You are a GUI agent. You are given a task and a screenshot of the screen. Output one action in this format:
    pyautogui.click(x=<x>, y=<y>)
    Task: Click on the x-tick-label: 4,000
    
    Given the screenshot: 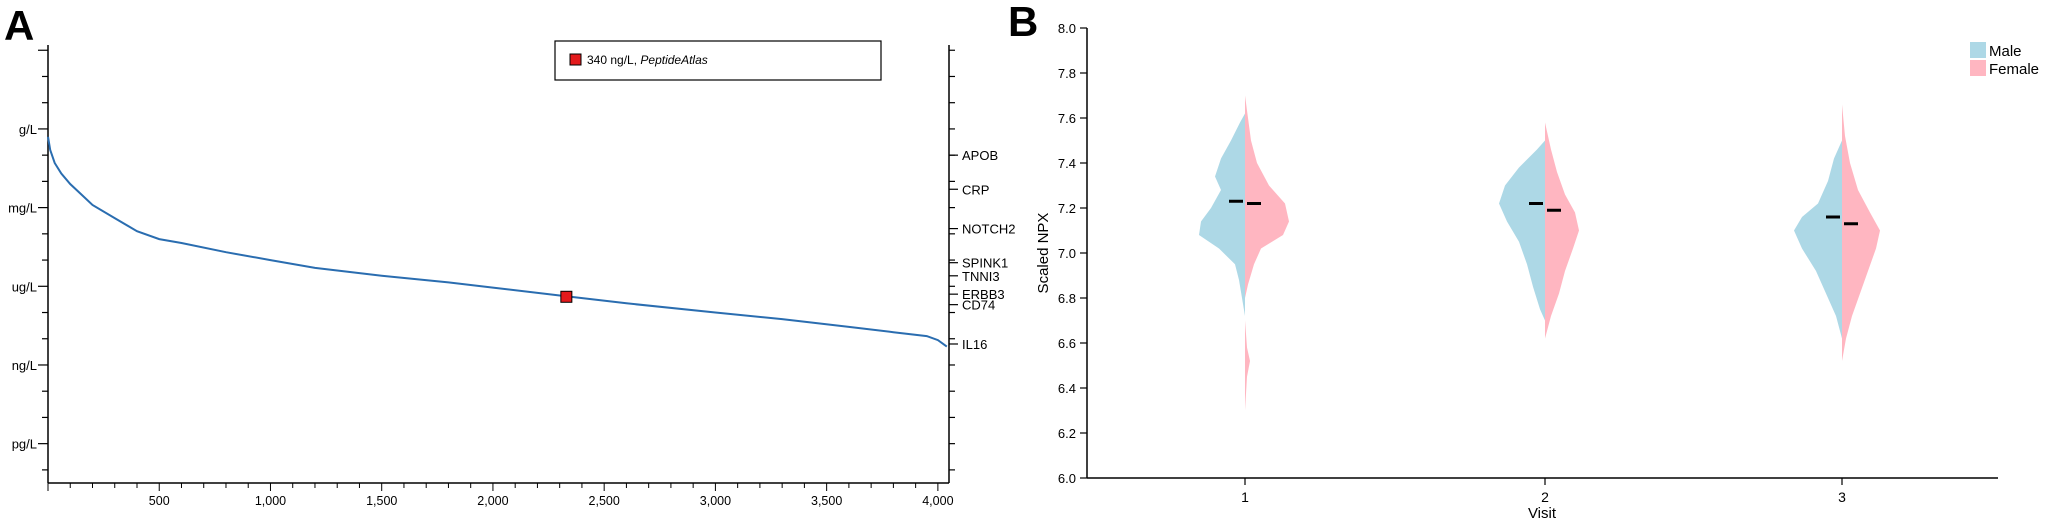 What is the action you would take?
    pyautogui.click(x=937, y=501)
    